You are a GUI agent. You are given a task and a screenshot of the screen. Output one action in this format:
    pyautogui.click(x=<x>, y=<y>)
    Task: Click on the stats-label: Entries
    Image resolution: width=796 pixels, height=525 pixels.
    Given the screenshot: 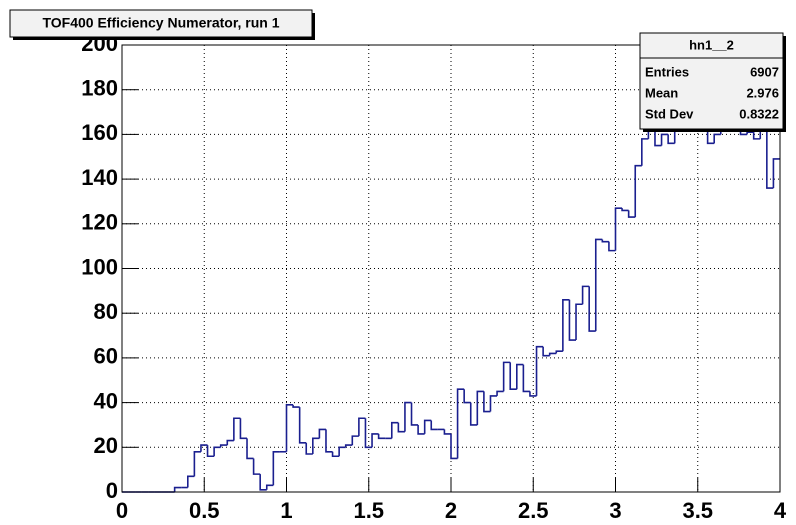 What is the action you would take?
    pyautogui.click(x=667, y=71)
    